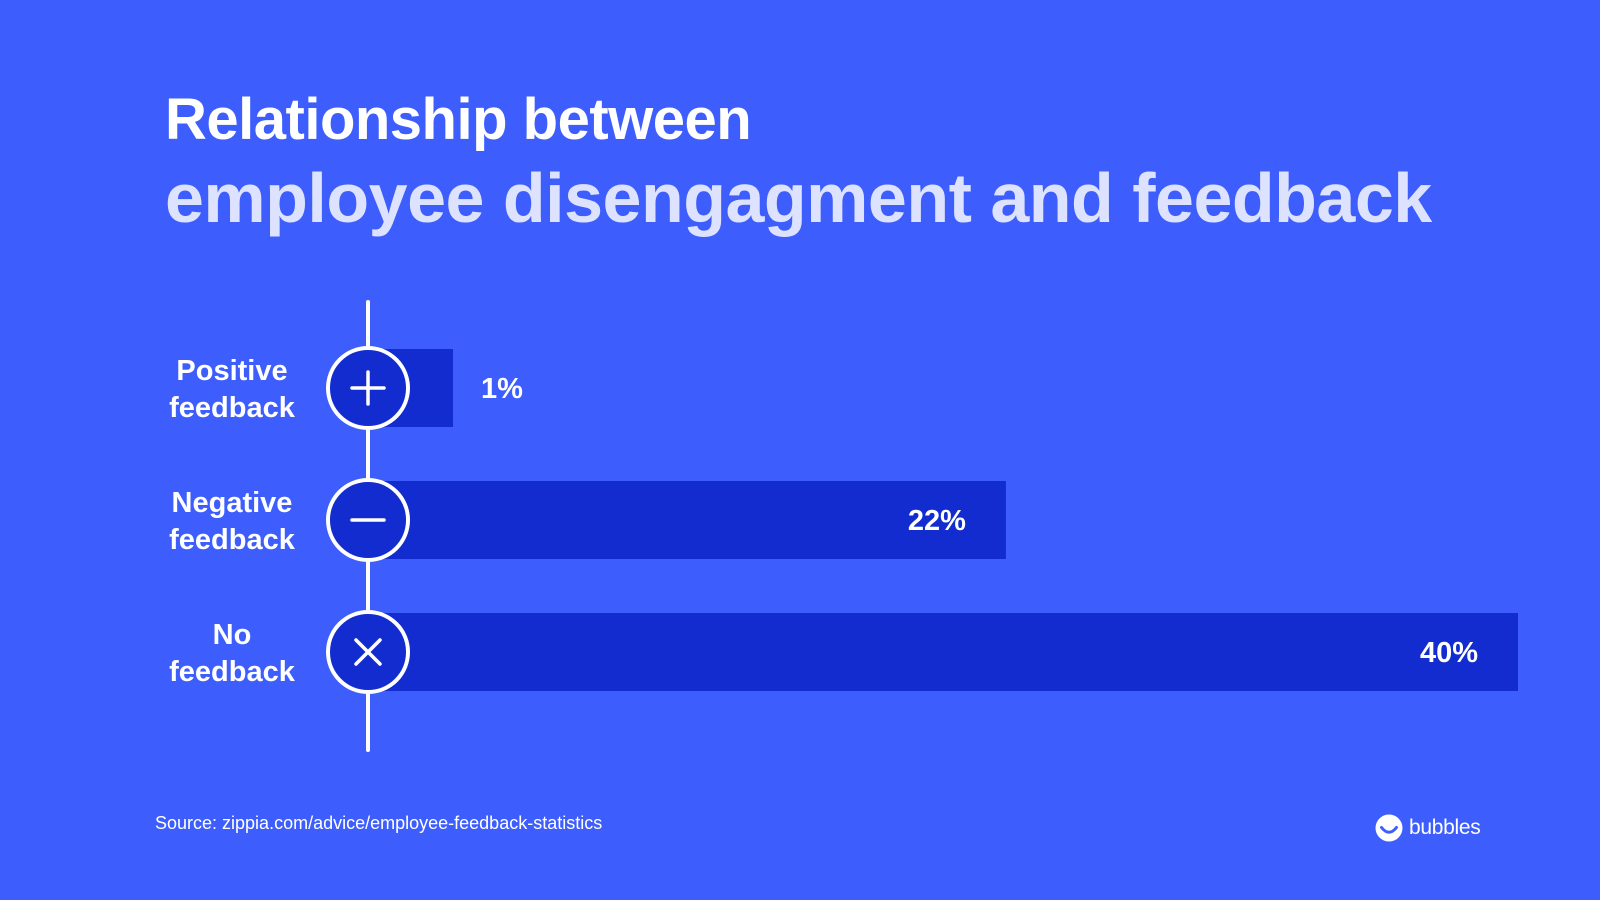  What do you see at coordinates (368, 652) in the screenshot?
I see `x-icon` at bounding box center [368, 652].